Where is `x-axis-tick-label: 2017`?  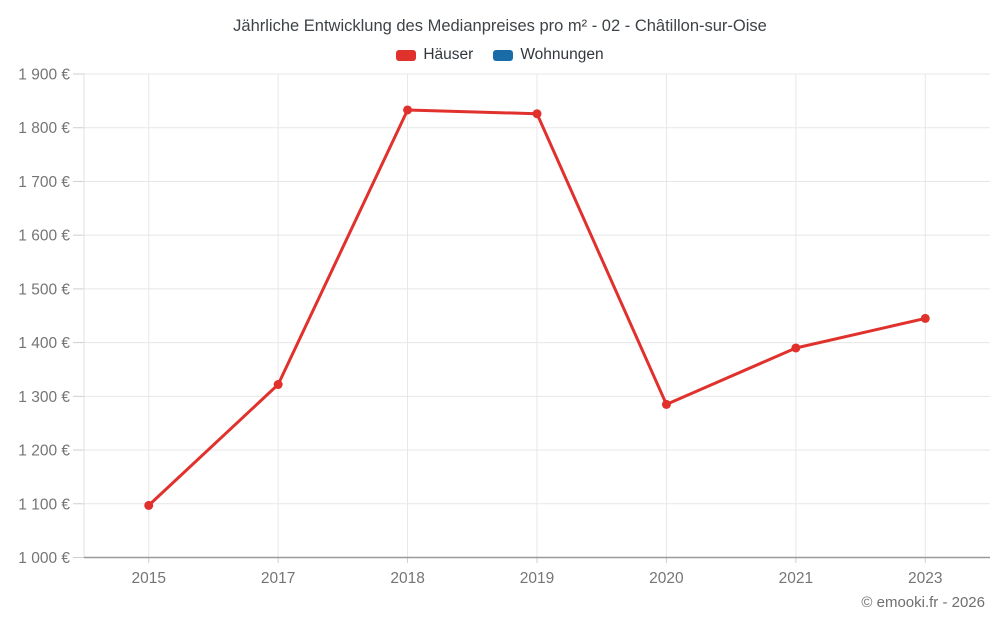
x-axis-tick-label: 2017 is located at coordinates (278, 578).